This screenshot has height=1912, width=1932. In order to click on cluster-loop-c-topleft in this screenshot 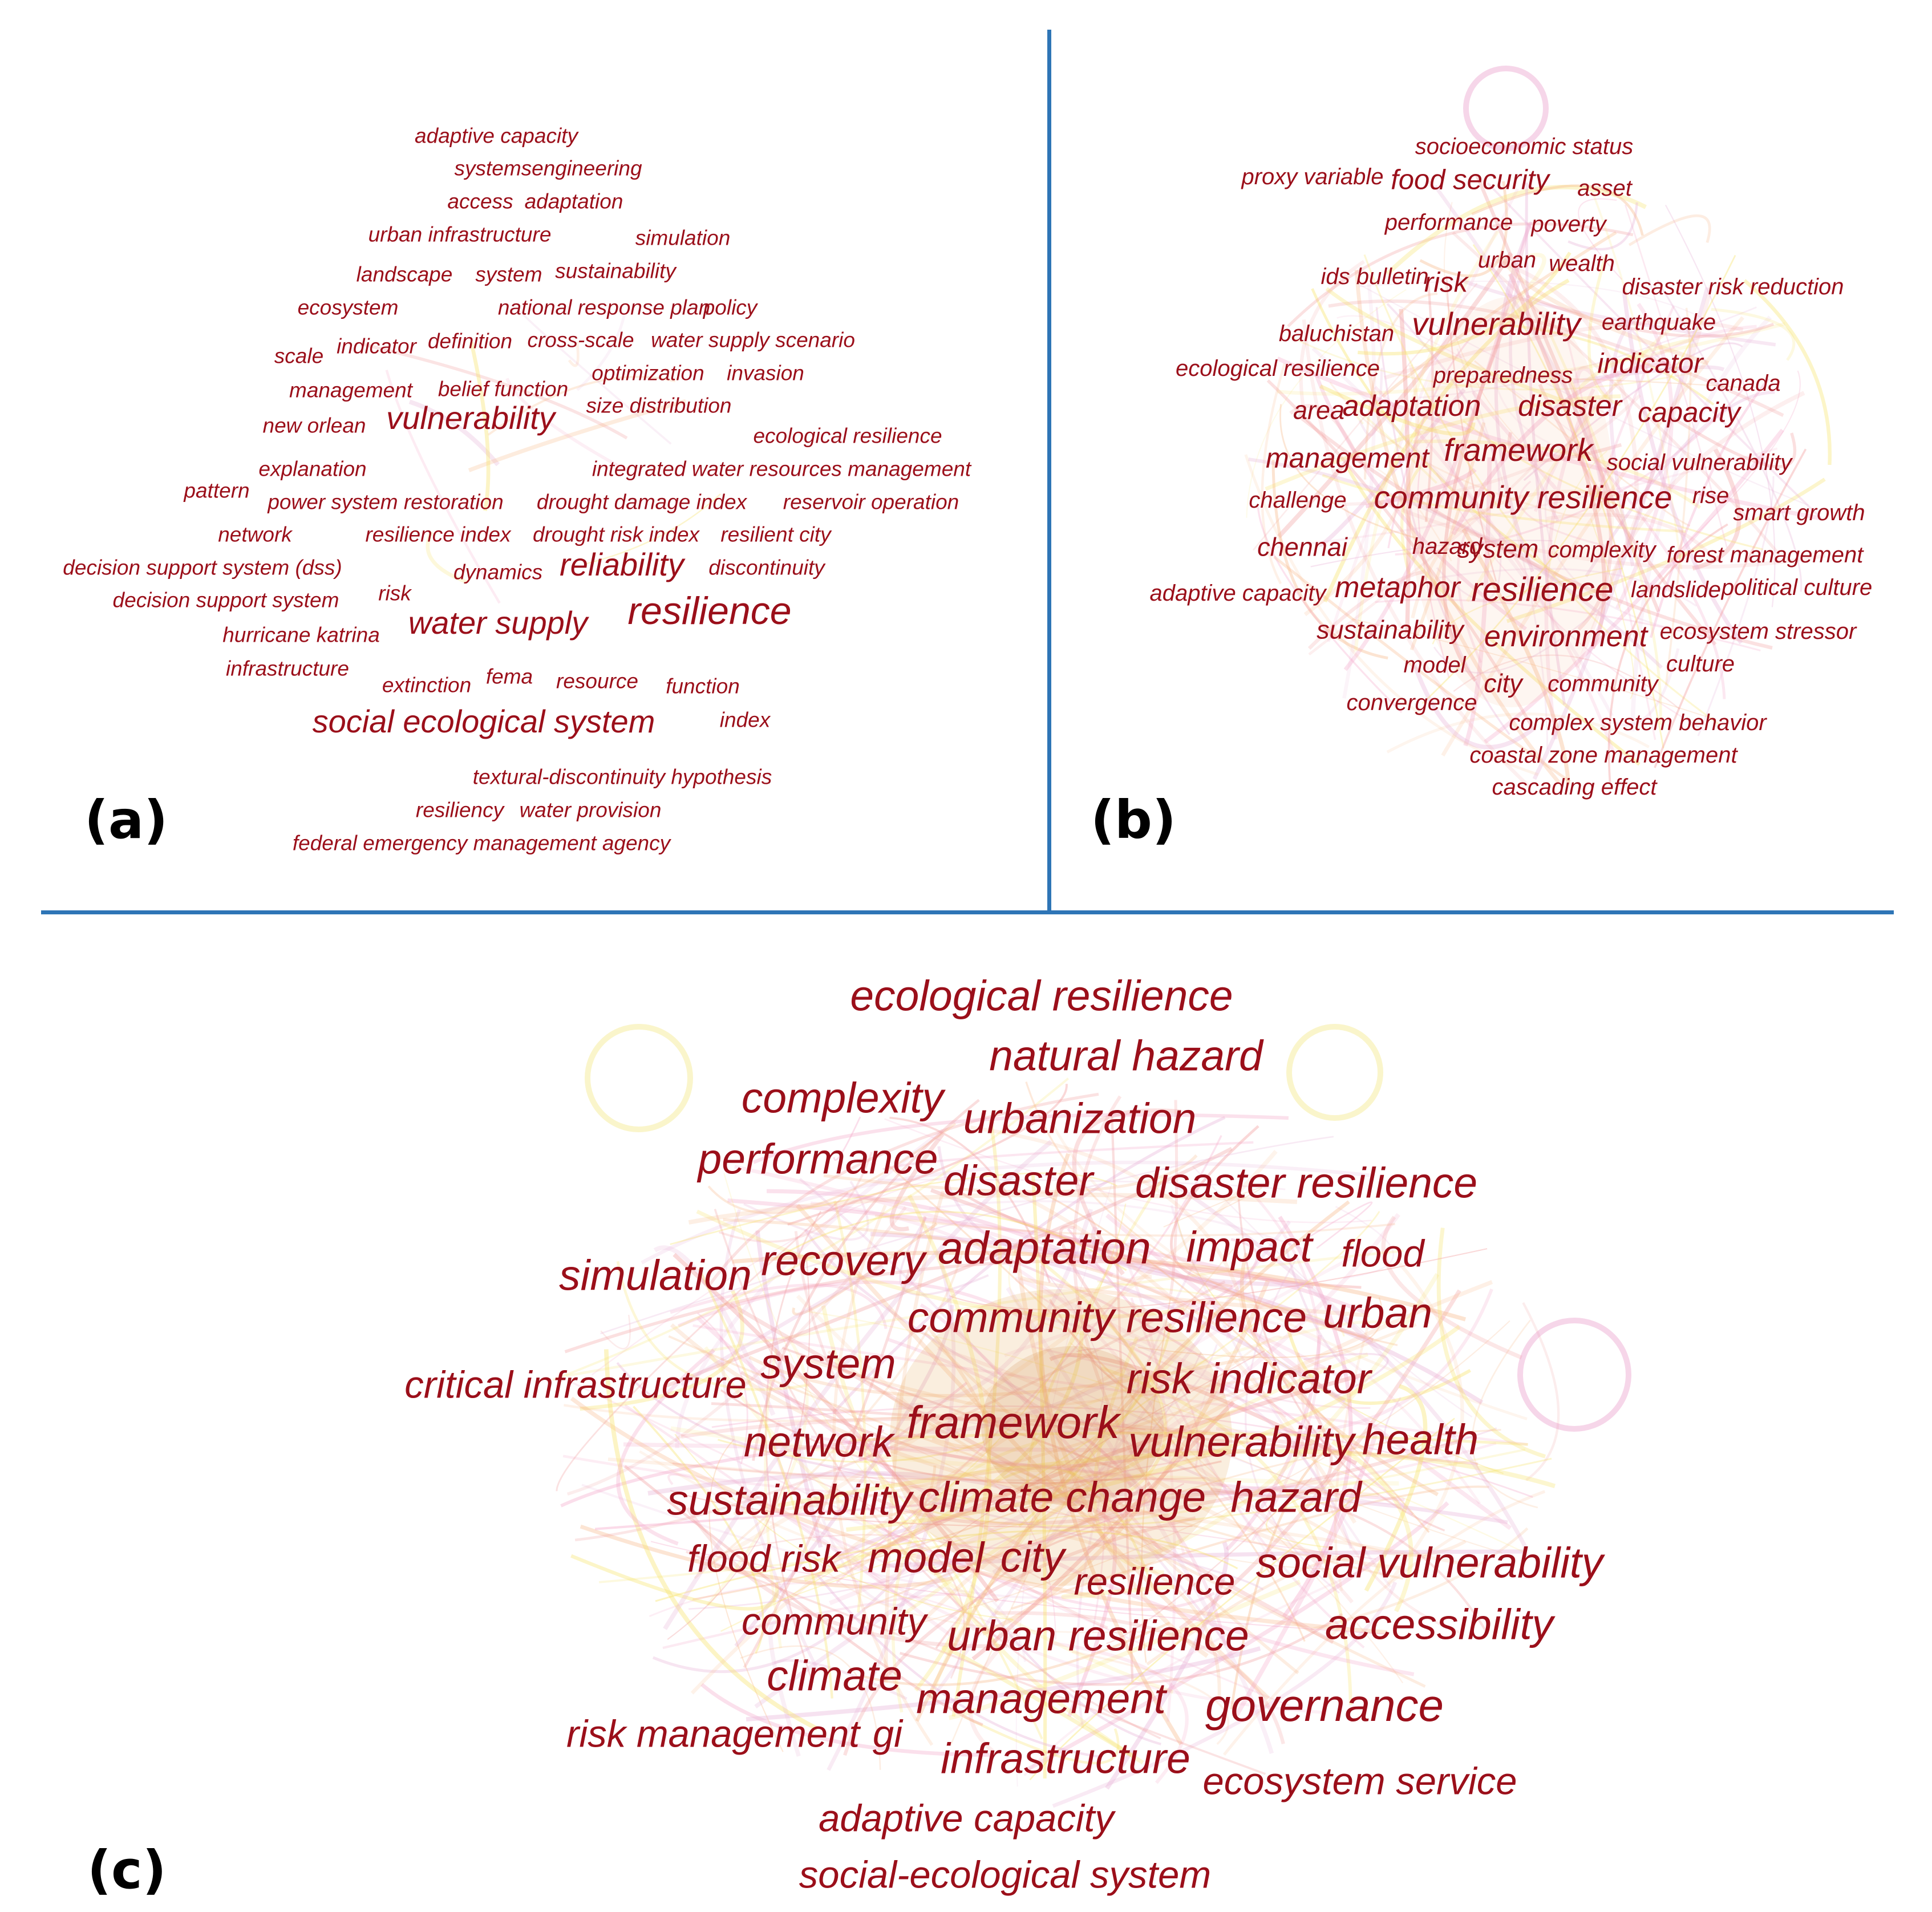, I will do `click(639, 1078)`.